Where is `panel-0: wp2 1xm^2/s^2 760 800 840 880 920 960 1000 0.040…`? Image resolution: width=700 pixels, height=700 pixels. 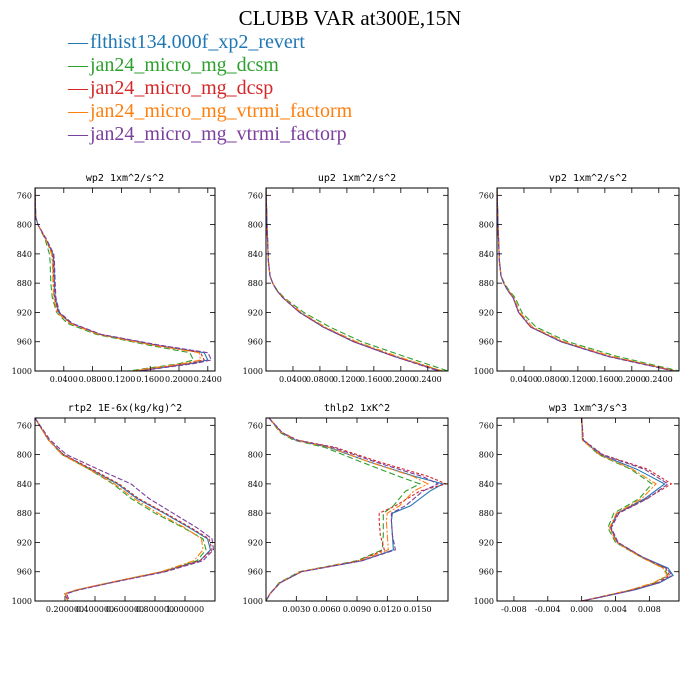
panel-0: wp2 1xm^2/s^2 760 800 840 880 920 960 1000 0.040… is located at coordinates (117, 278).